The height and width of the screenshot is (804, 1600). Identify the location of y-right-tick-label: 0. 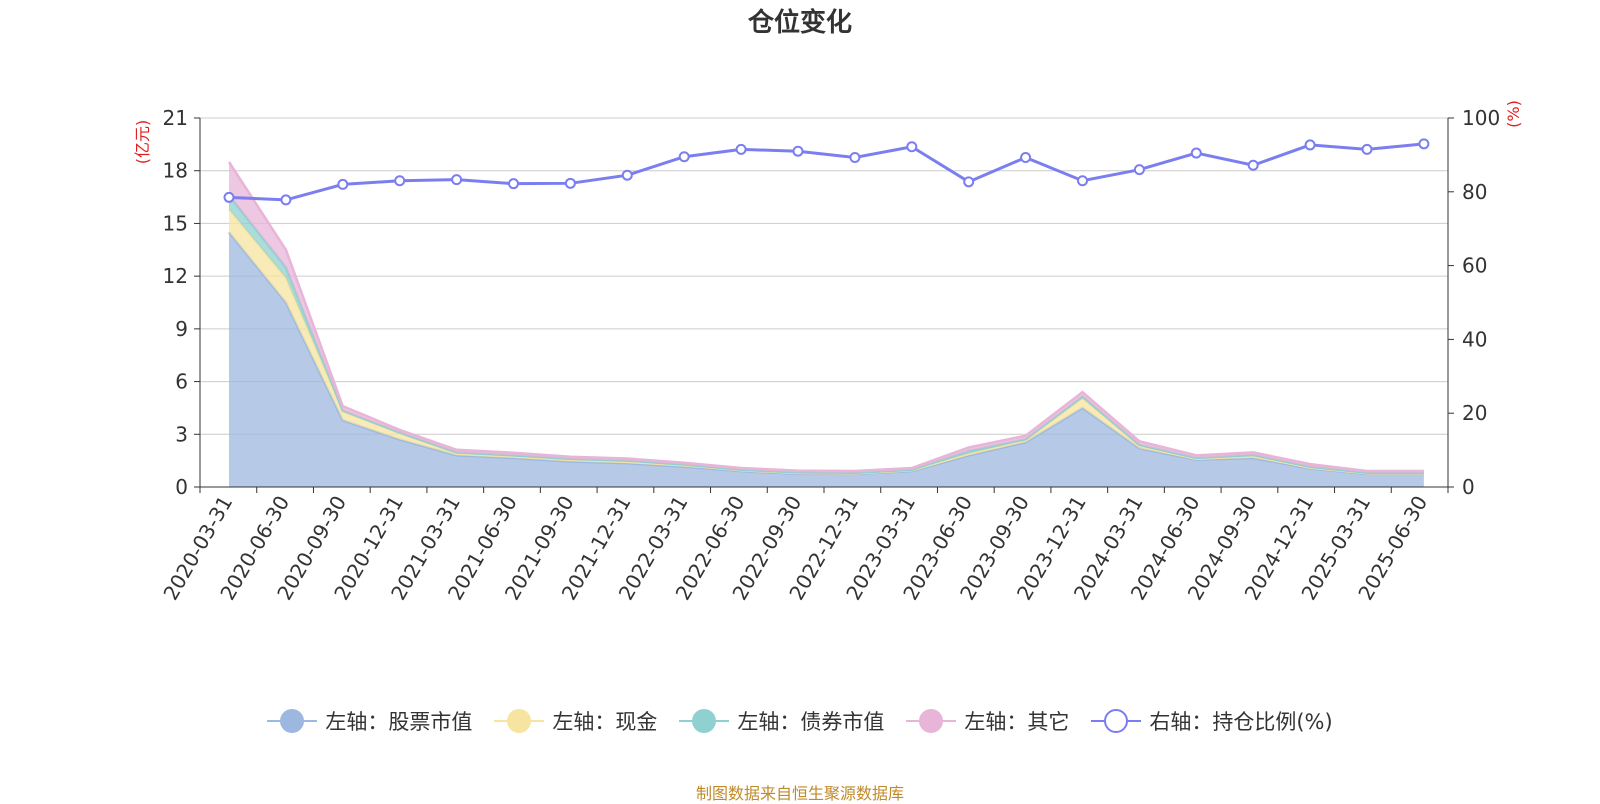
(1468, 487).